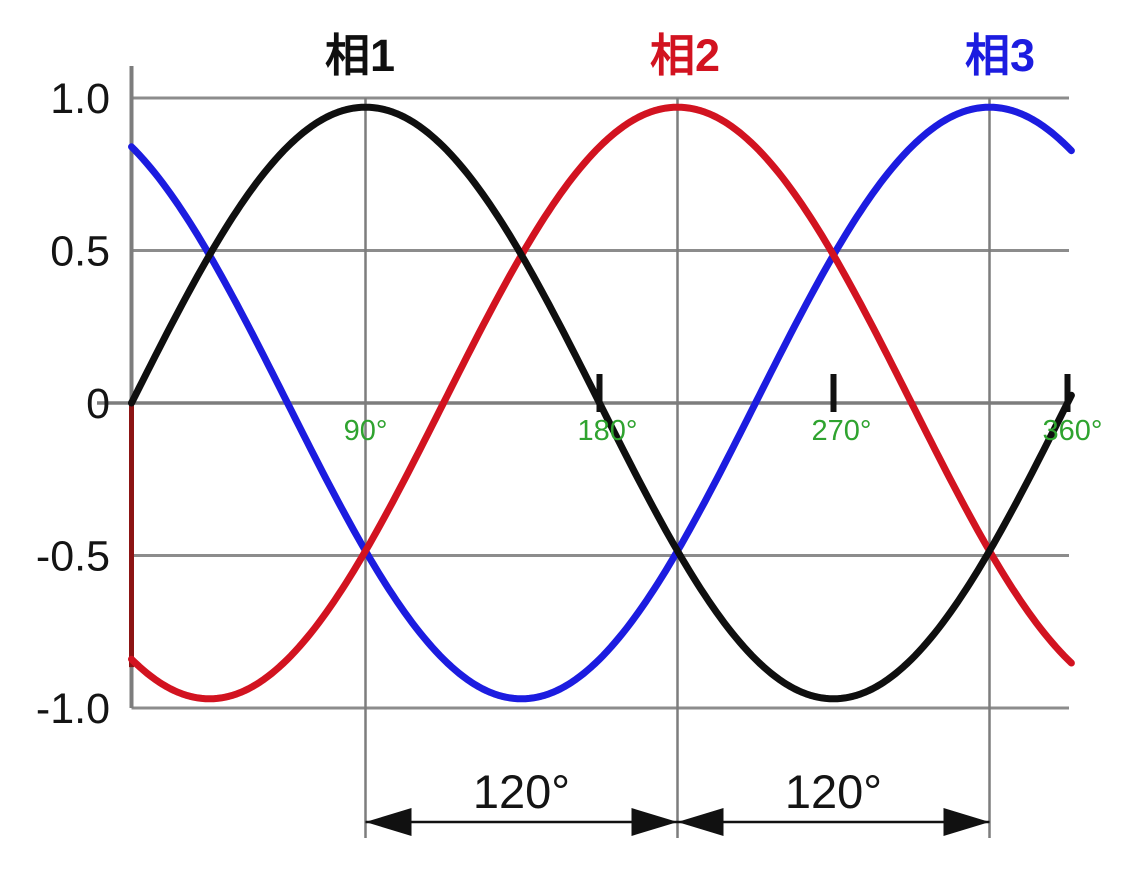 The width and height of the screenshot is (1121, 889). What do you see at coordinates (360, 55) in the screenshot?
I see `series-label: 相1` at bounding box center [360, 55].